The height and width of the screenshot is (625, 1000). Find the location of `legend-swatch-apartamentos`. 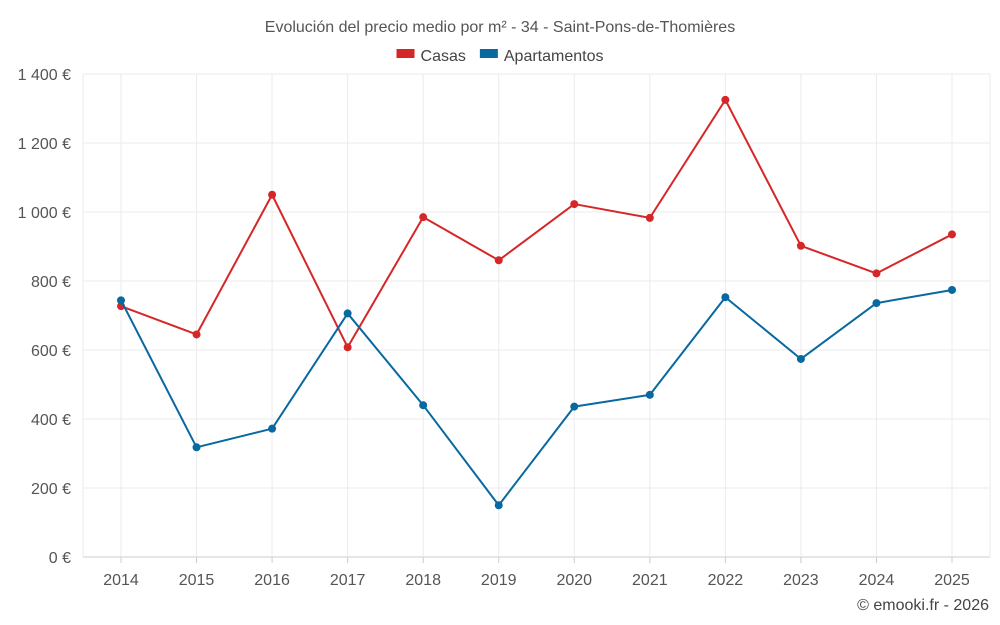

legend-swatch-apartamentos is located at coordinates (488, 53).